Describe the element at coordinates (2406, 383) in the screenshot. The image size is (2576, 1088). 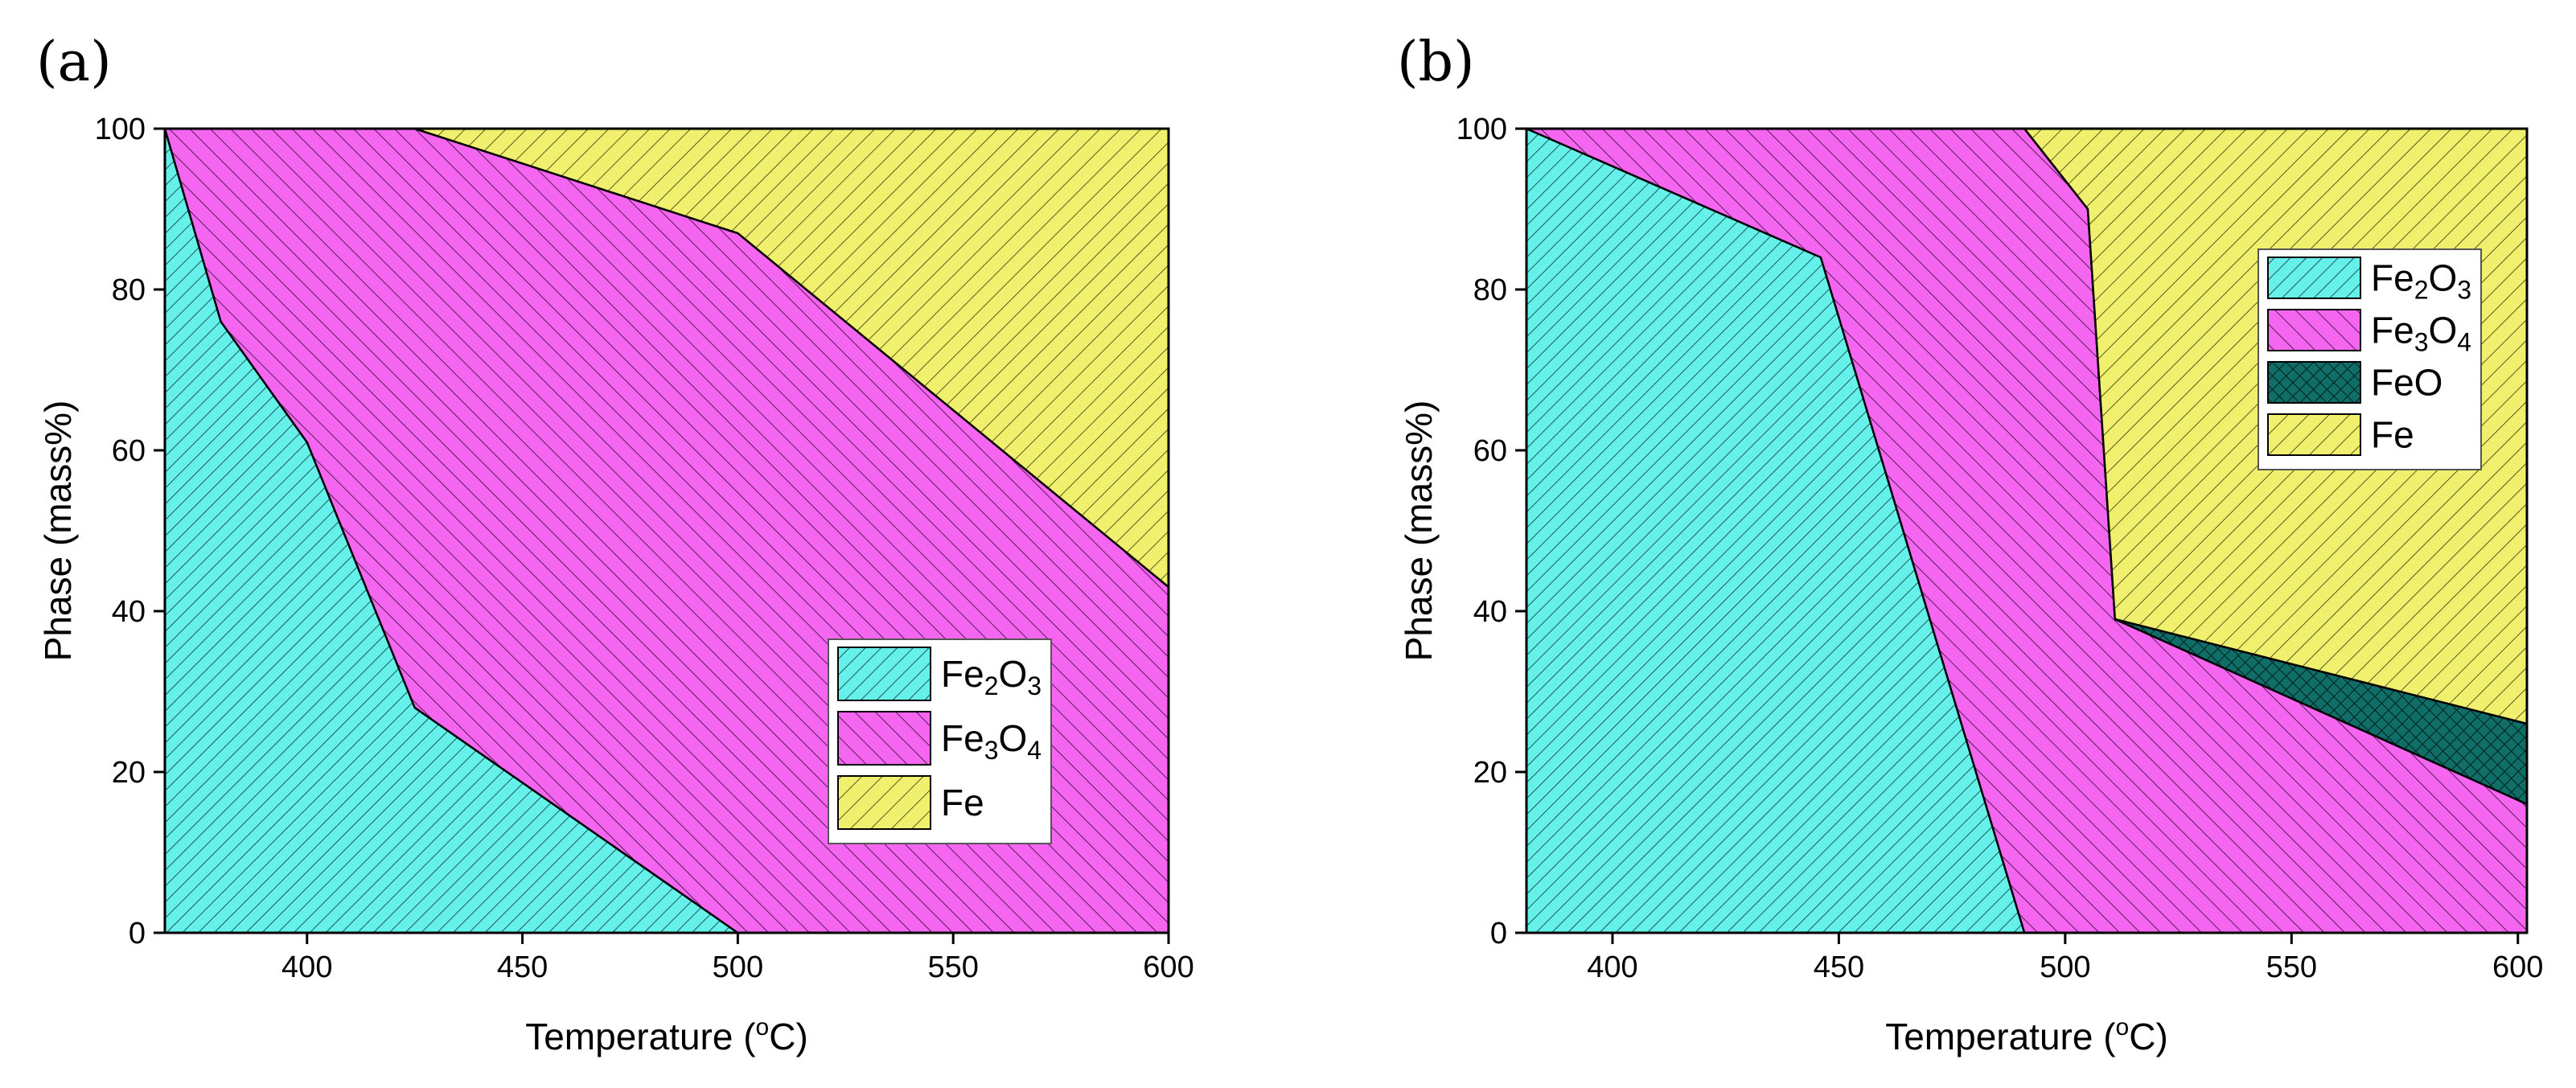
I see `legend-label-feo: FeO` at that location.